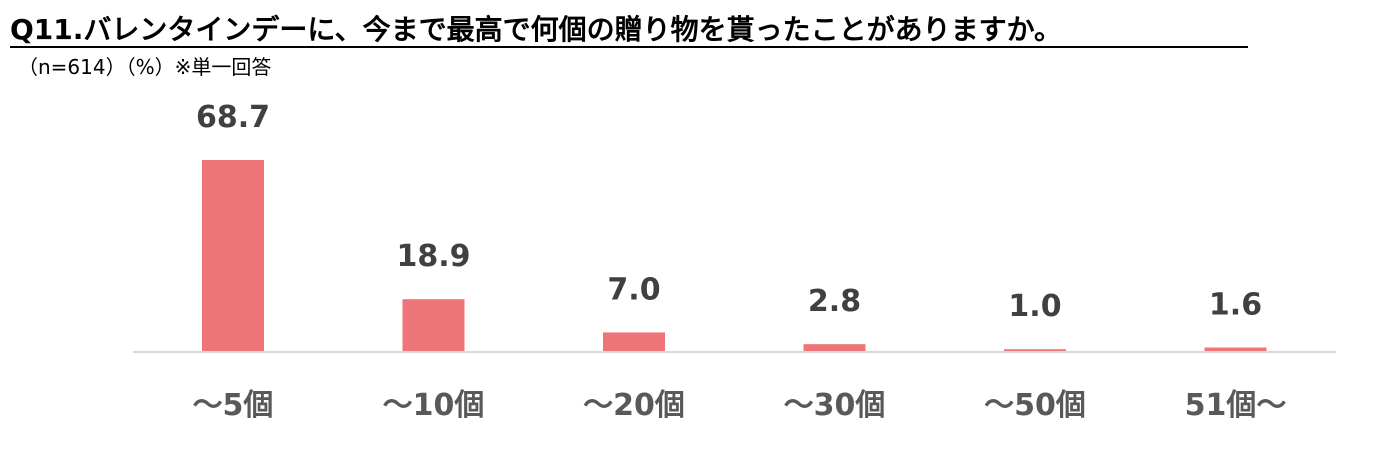  I want to click on chart-subtitle: （n=614）（%）※単一回答, so click(145, 67).